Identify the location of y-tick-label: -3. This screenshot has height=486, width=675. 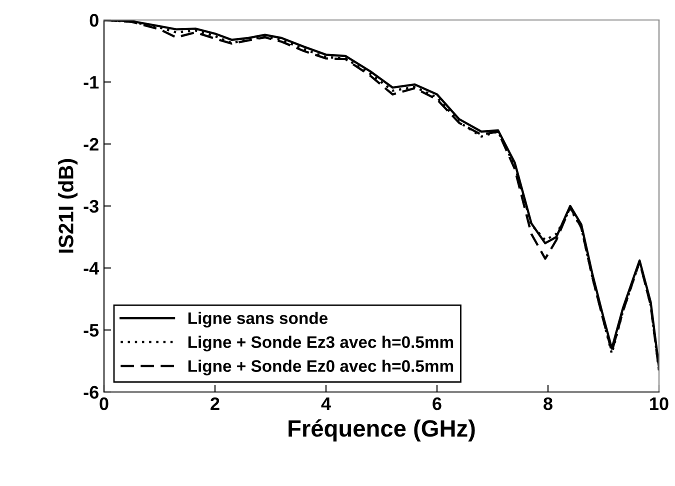
(91, 206).